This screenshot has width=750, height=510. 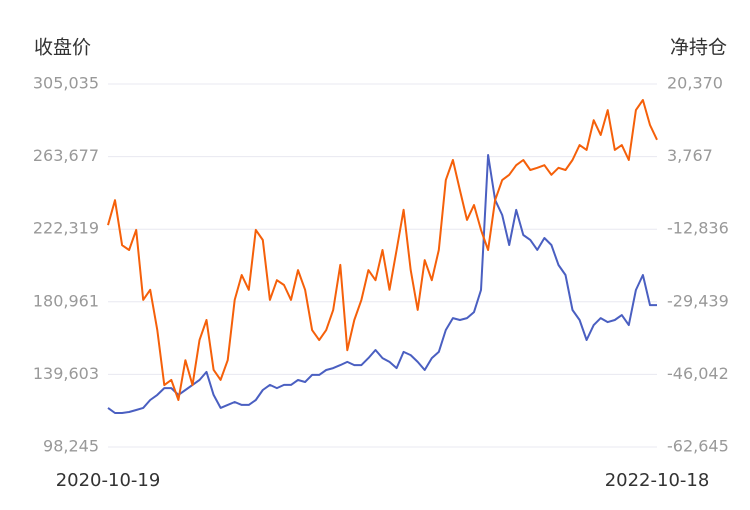 I want to click on y2-tick-label: 20,370, so click(x=695, y=83).